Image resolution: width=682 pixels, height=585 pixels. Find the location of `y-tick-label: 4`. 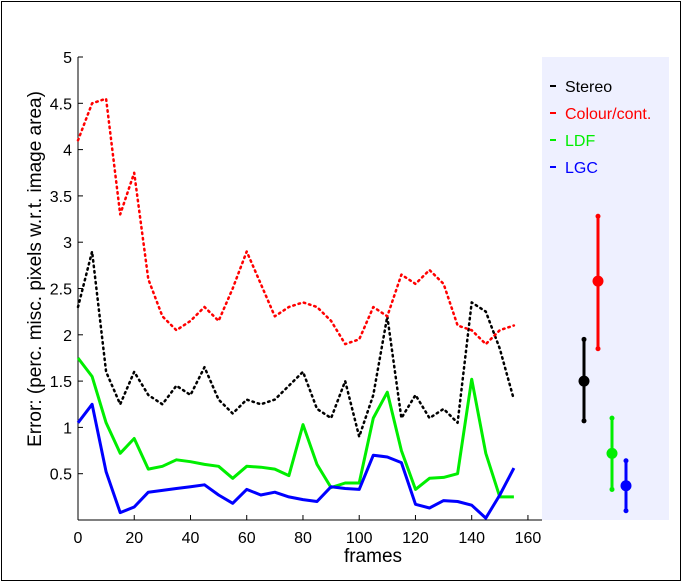

y-tick-label: 4 is located at coordinates (67, 151).